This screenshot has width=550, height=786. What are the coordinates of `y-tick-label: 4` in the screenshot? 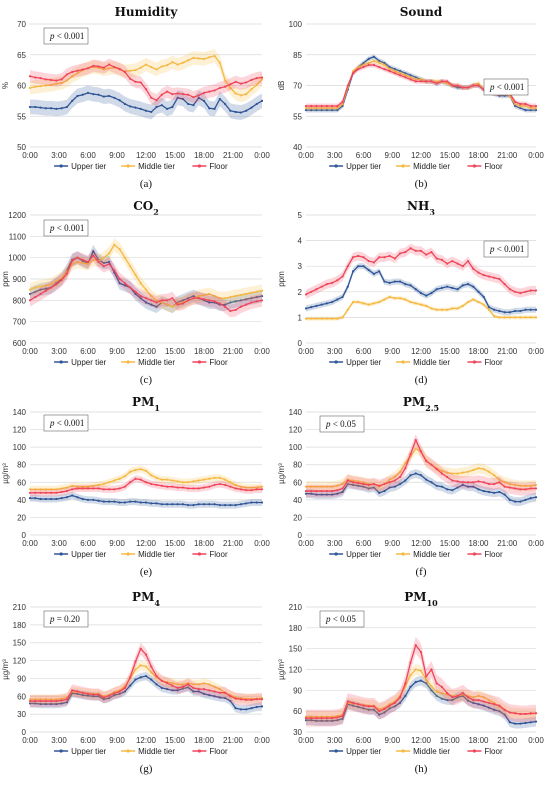 It's located at (300, 241).